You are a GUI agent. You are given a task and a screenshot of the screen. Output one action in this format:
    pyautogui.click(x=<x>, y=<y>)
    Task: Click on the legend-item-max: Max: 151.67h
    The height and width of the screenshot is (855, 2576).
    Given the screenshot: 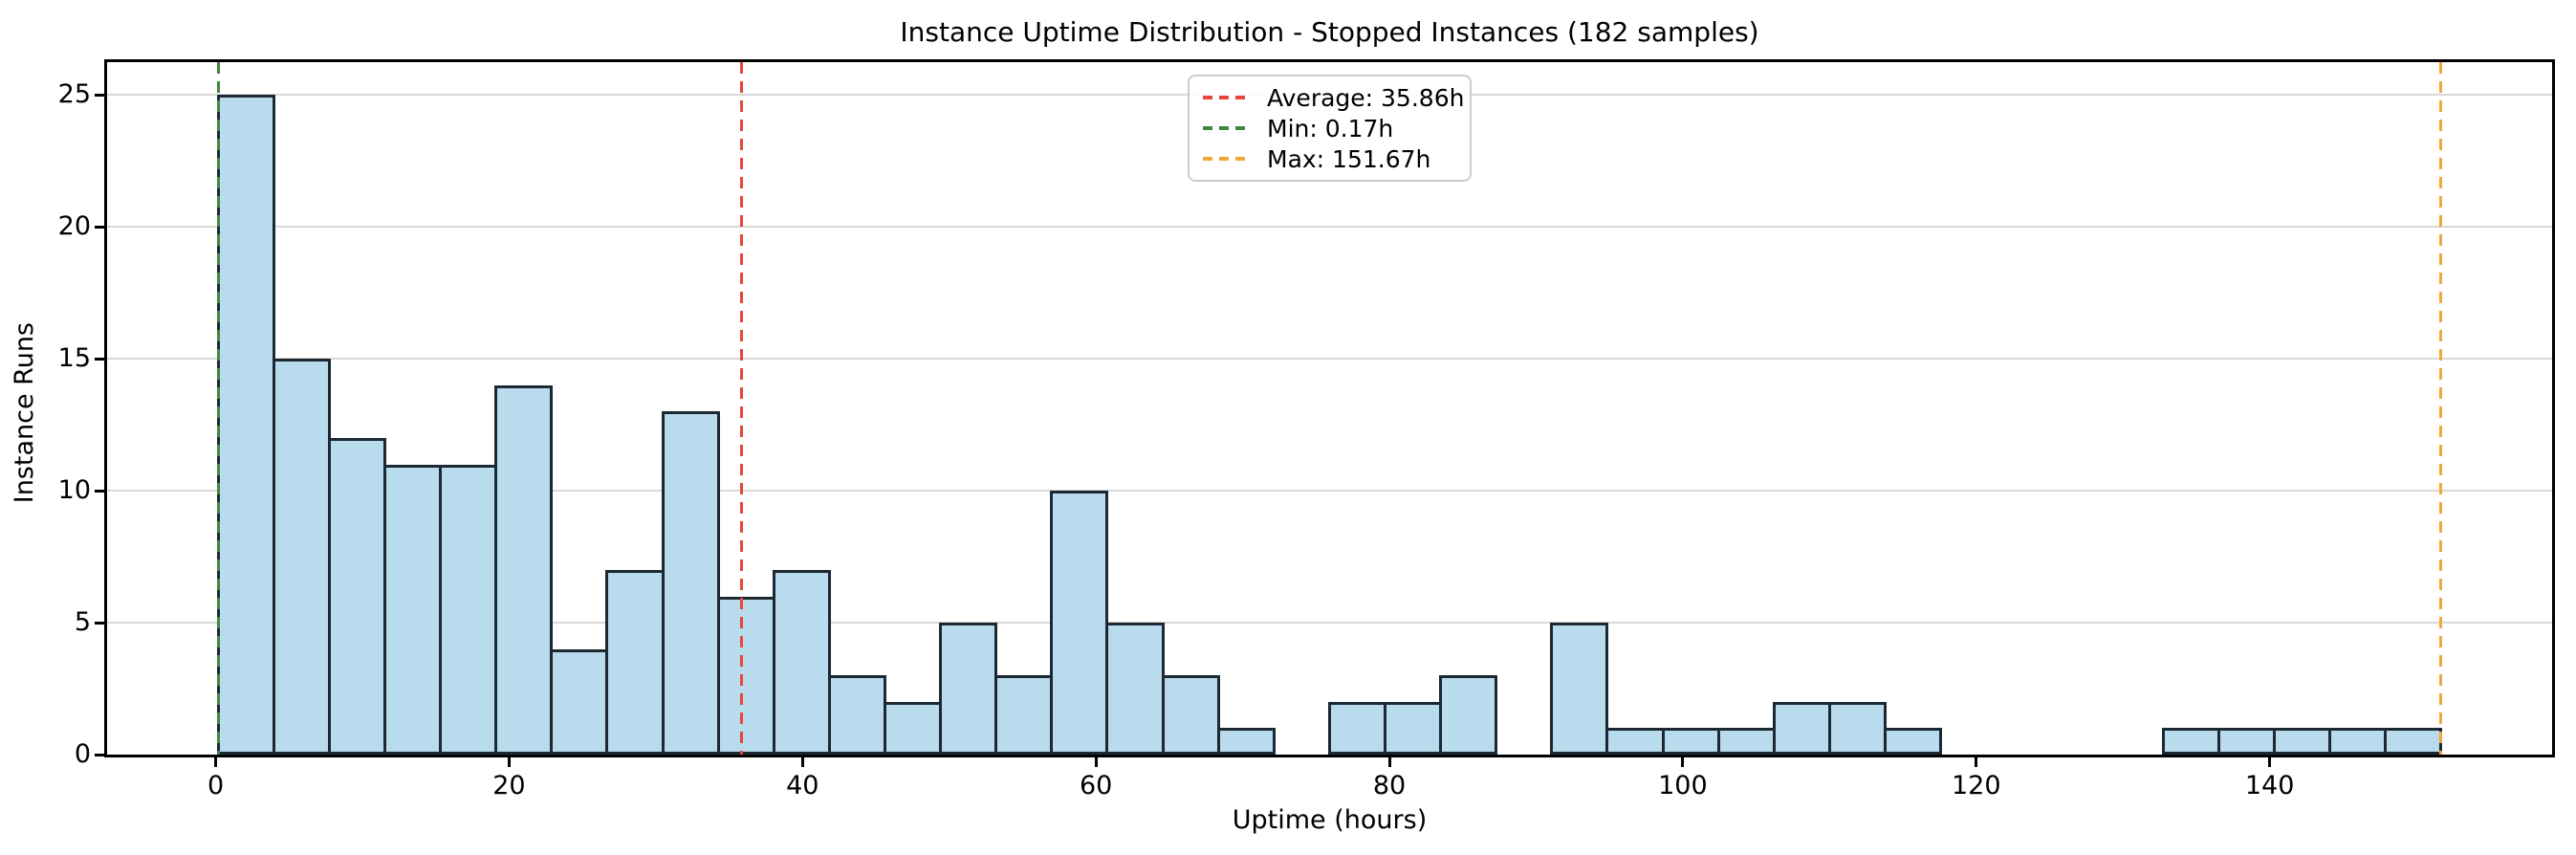 What is the action you would take?
    pyautogui.click(x=1329, y=159)
    